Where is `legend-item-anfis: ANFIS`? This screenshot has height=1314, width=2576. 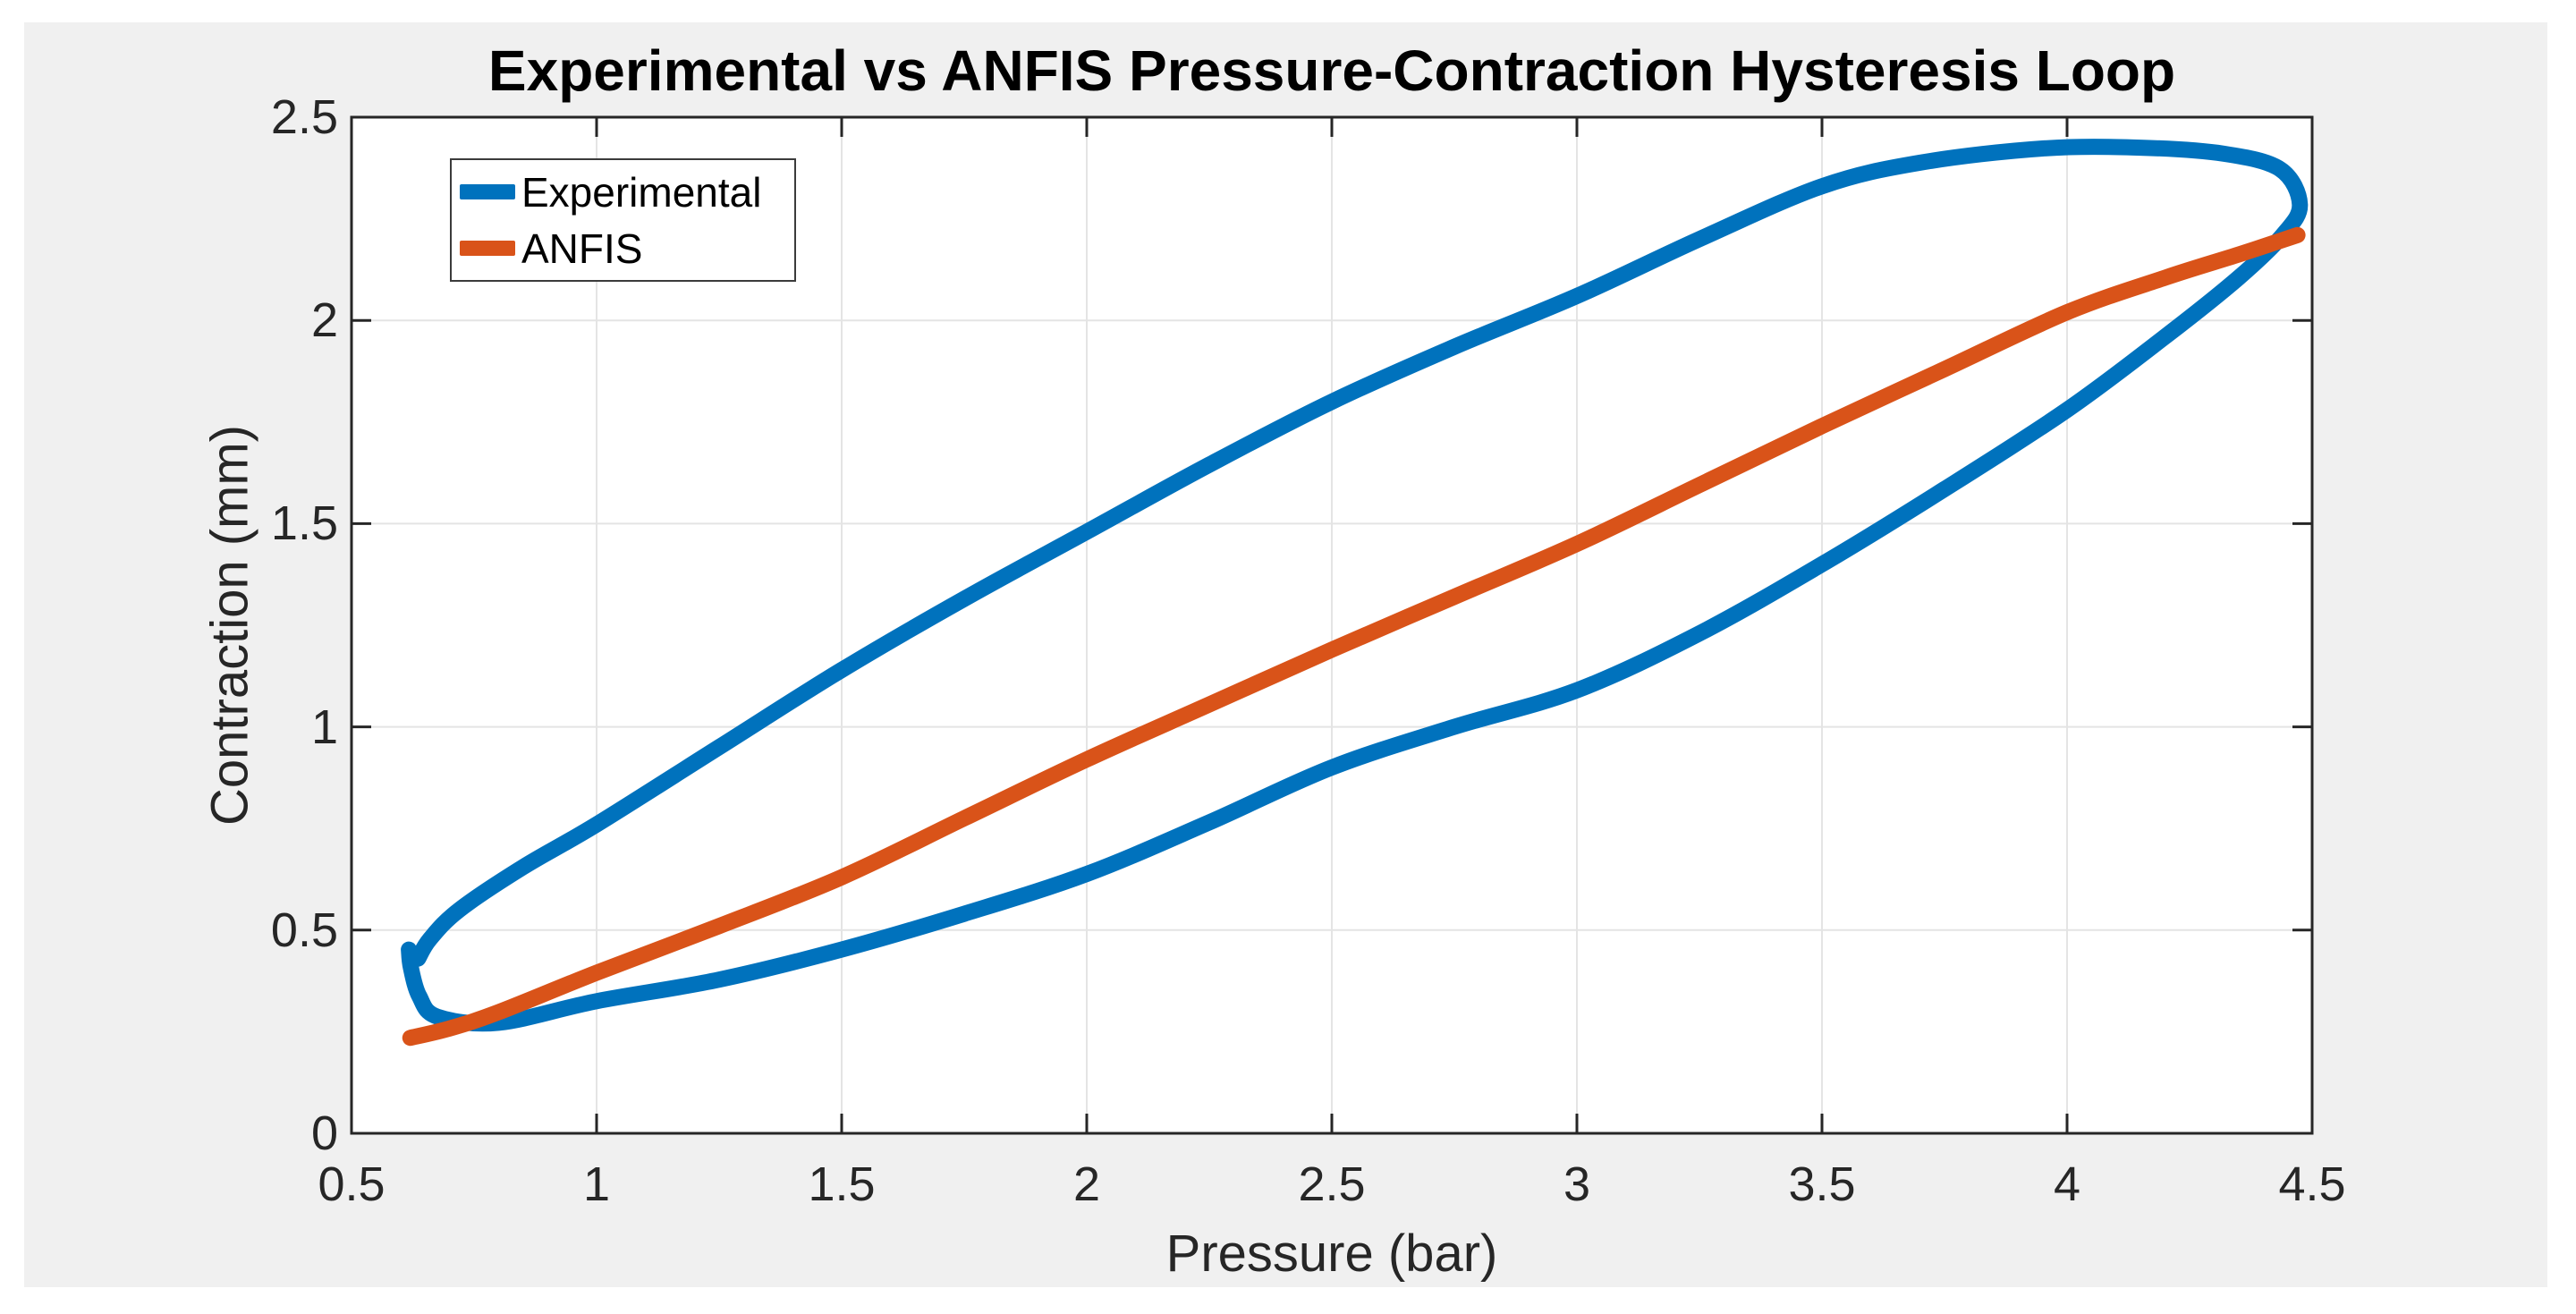
legend-item-anfis: ANFIS is located at coordinates (623, 249).